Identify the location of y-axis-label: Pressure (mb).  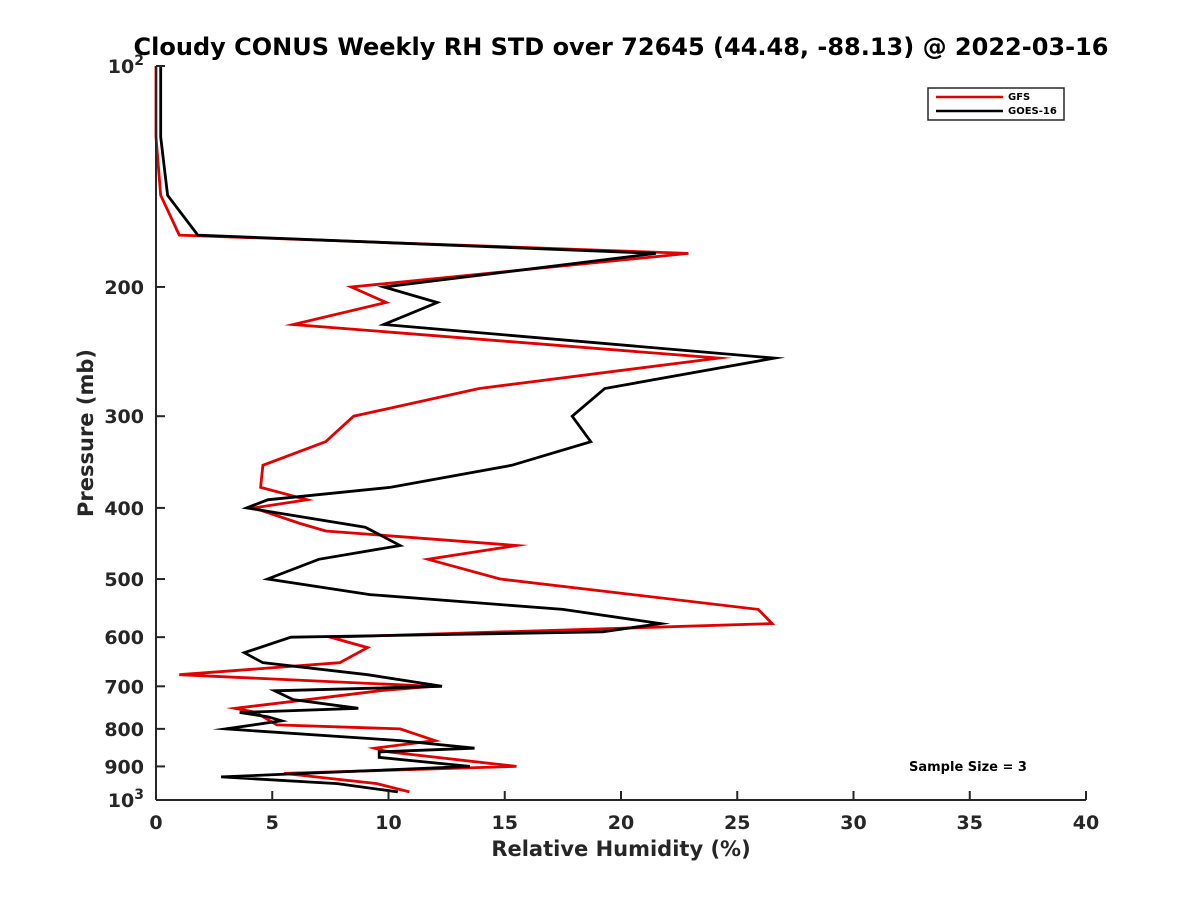
(86, 433).